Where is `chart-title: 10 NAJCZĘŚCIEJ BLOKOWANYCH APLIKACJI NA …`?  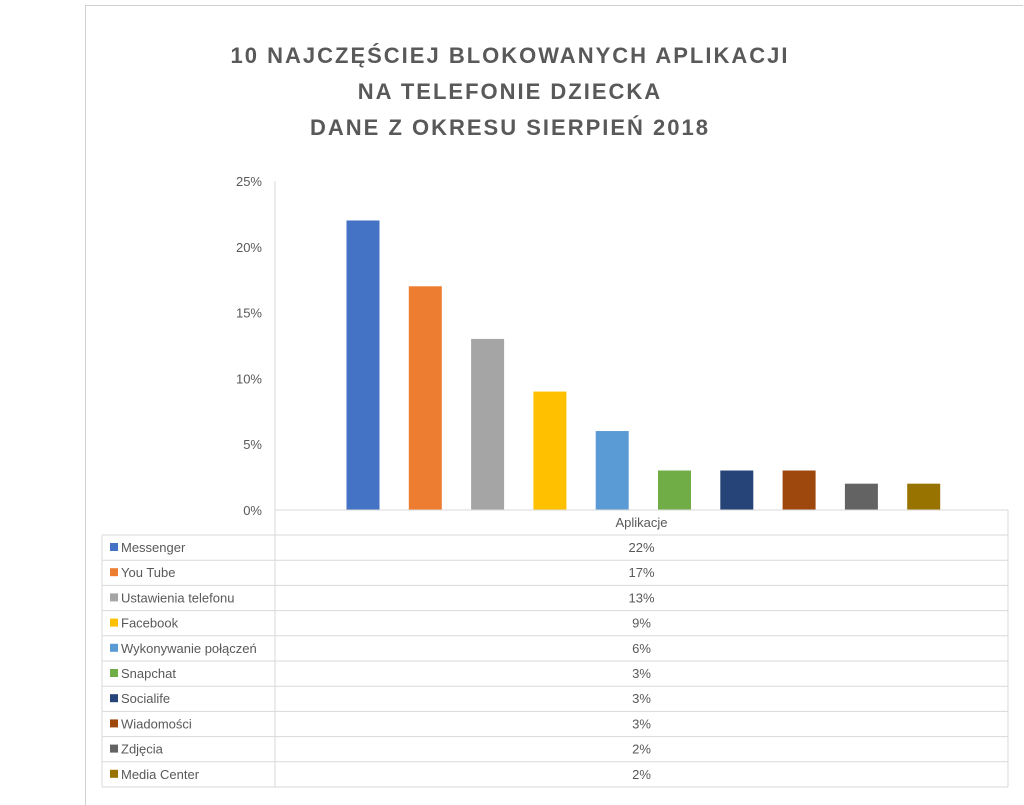
chart-title: 10 NAJCZĘŚCIEJ BLOKOWANYCH APLIKACJI NA … is located at coordinates (510, 92).